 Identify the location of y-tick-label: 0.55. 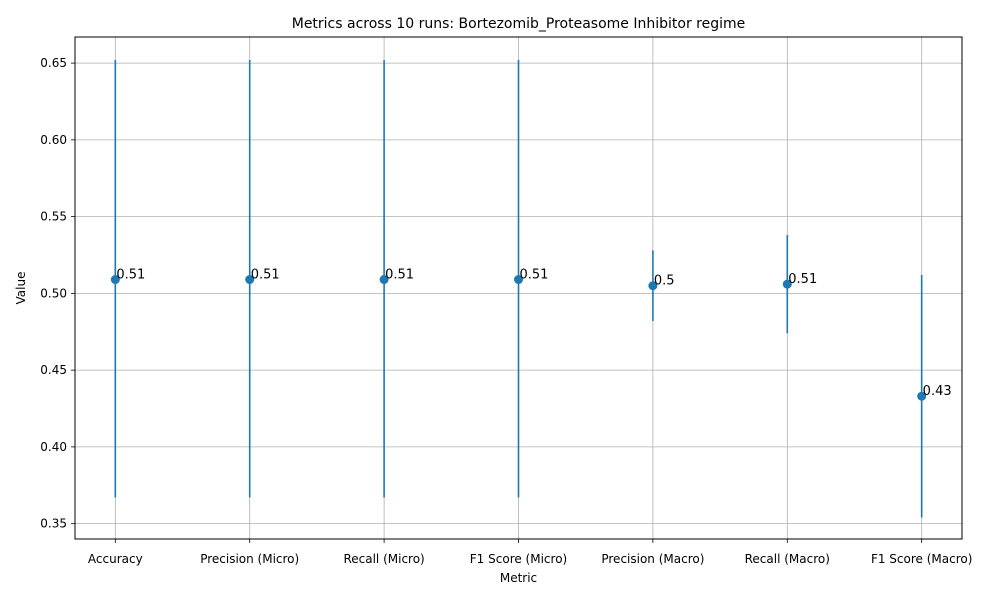
(53, 217).